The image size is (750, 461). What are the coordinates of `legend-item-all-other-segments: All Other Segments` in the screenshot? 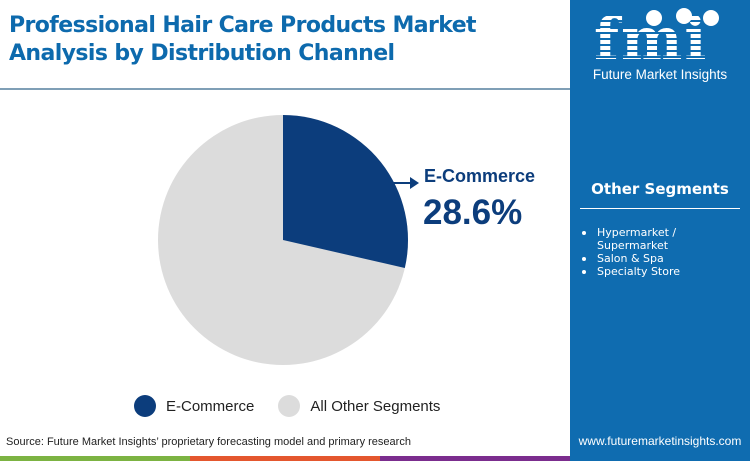 It's located at (359, 406).